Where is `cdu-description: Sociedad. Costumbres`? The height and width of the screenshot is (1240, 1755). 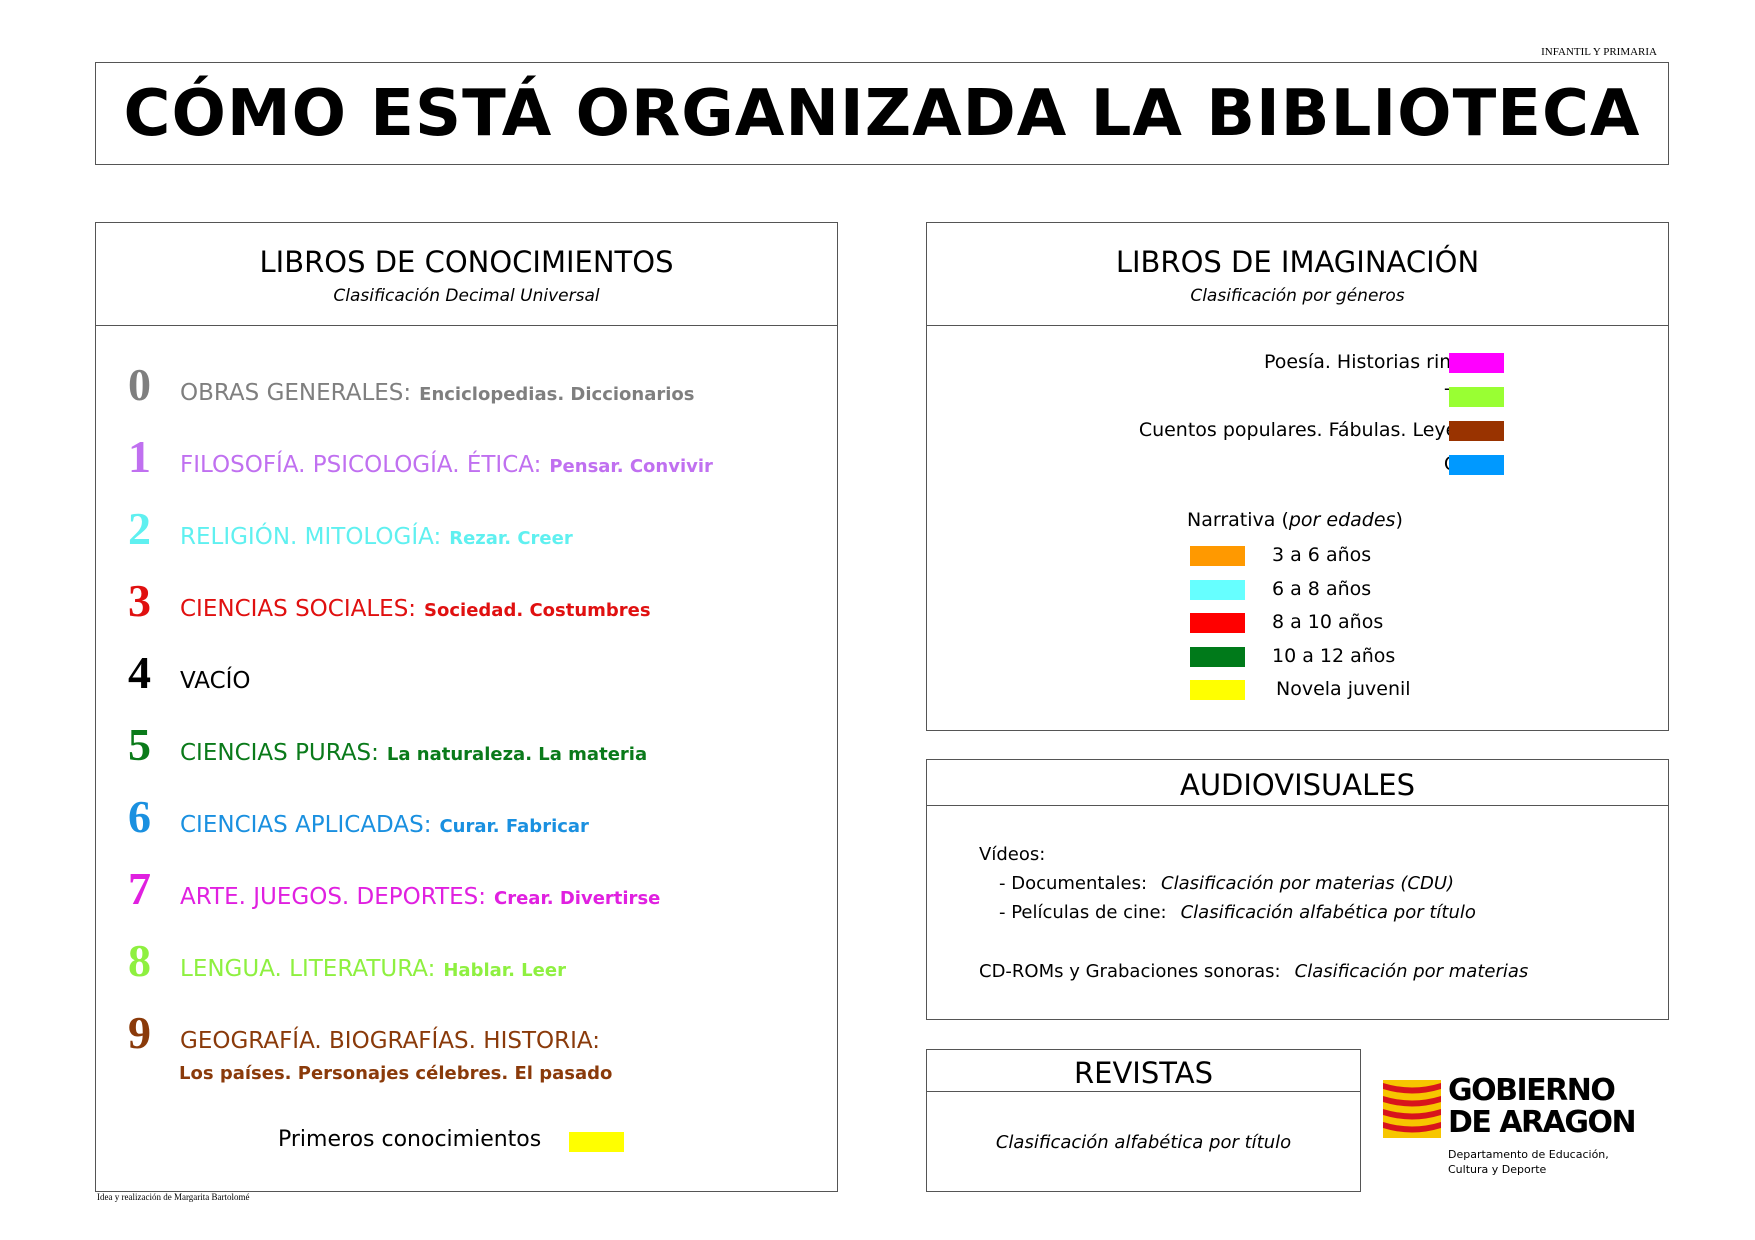 cdu-description: Sociedad. Costumbres is located at coordinates (537, 610).